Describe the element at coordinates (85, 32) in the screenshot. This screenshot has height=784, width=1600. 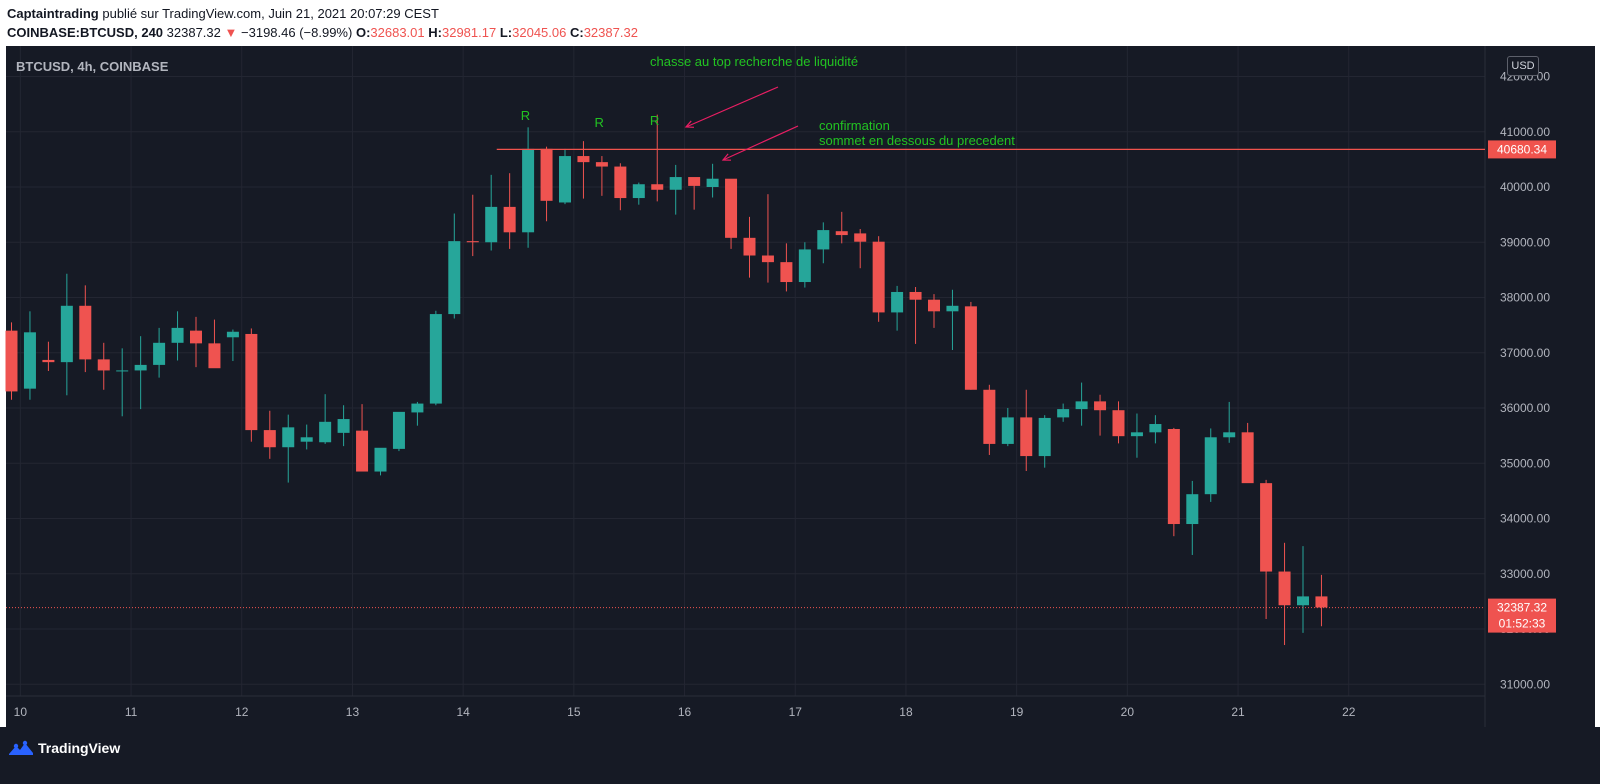
I see `symbol-label: COINBASE:BTCUSD, 240` at that location.